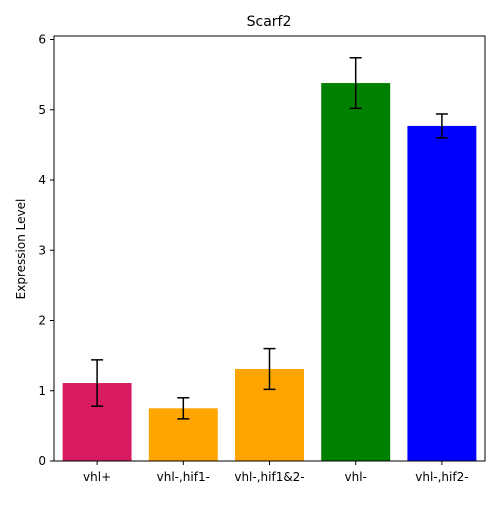 The height and width of the screenshot is (505, 500). What do you see at coordinates (42, 110) in the screenshot?
I see `y-tick-label: 5` at bounding box center [42, 110].